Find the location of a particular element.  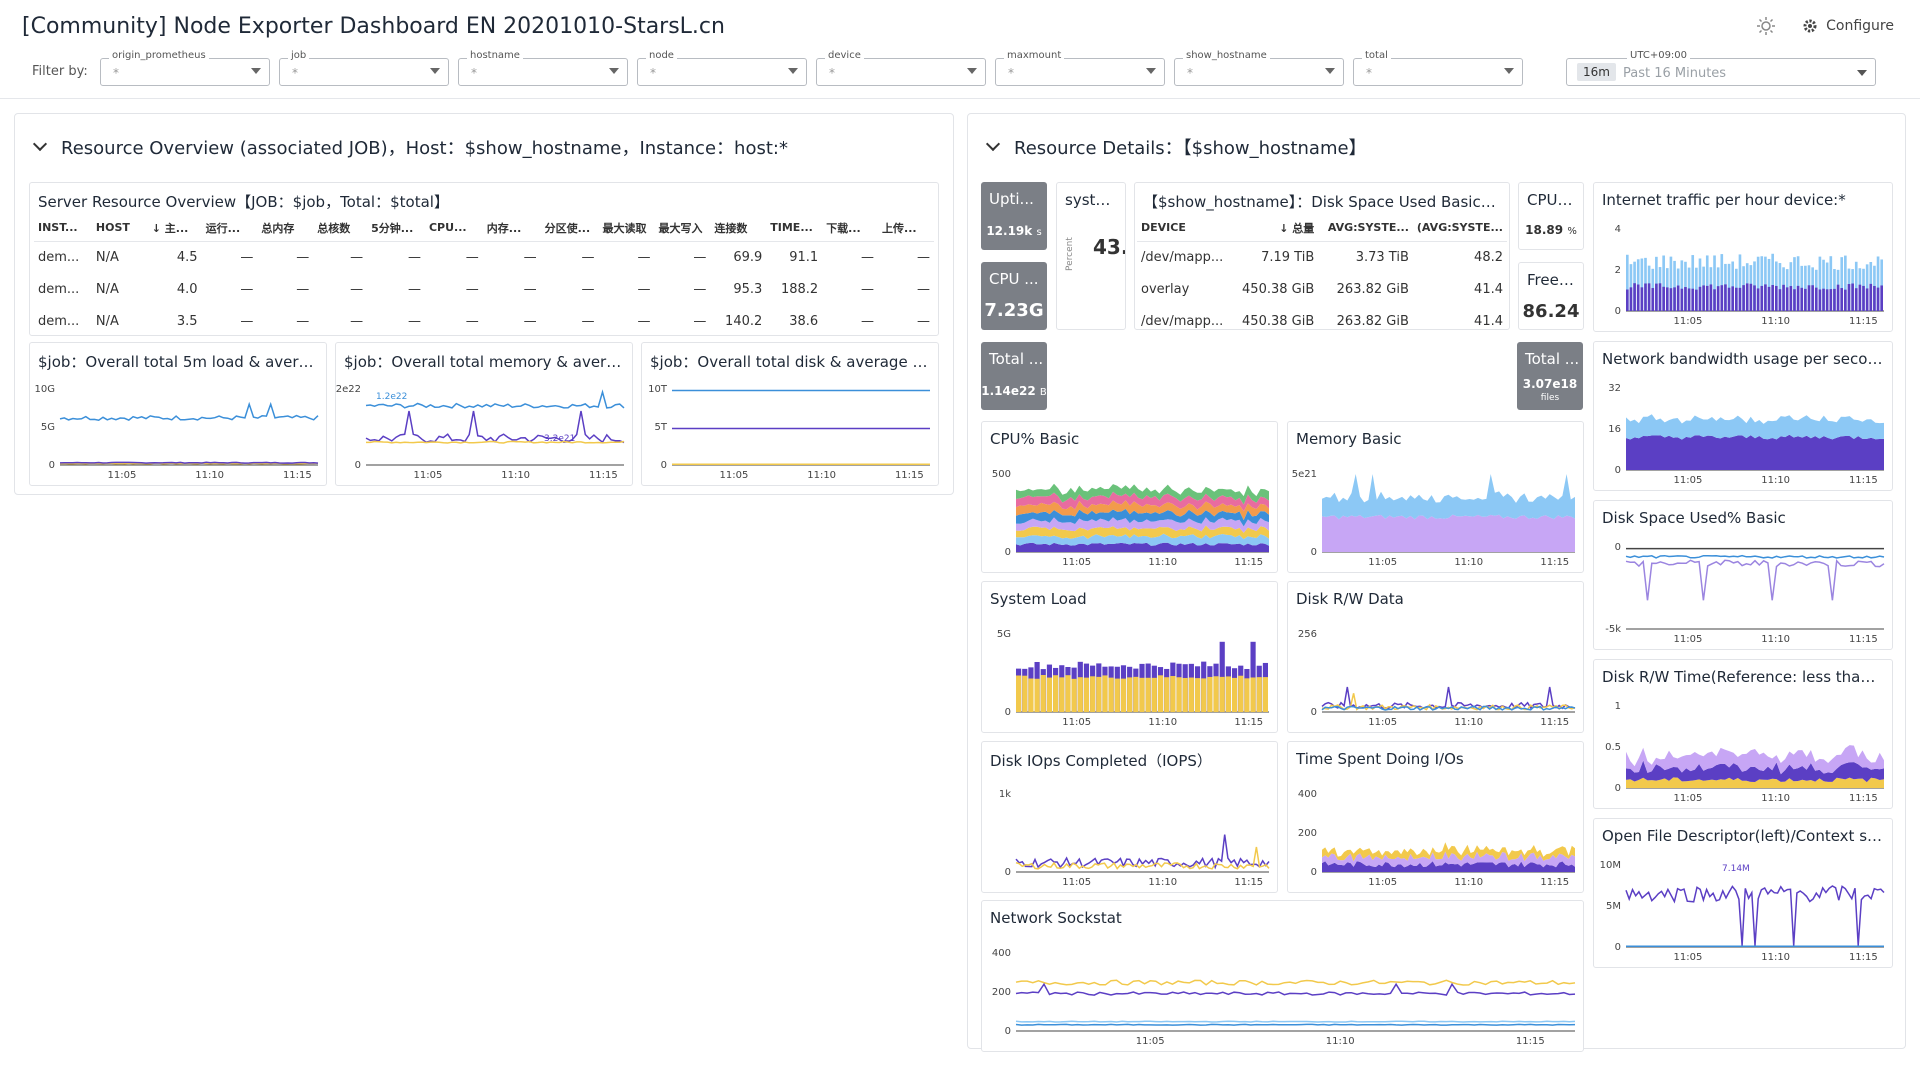

total-memory-tile: Total ... 1.14e22 B is located at coordinates (1014, 376).